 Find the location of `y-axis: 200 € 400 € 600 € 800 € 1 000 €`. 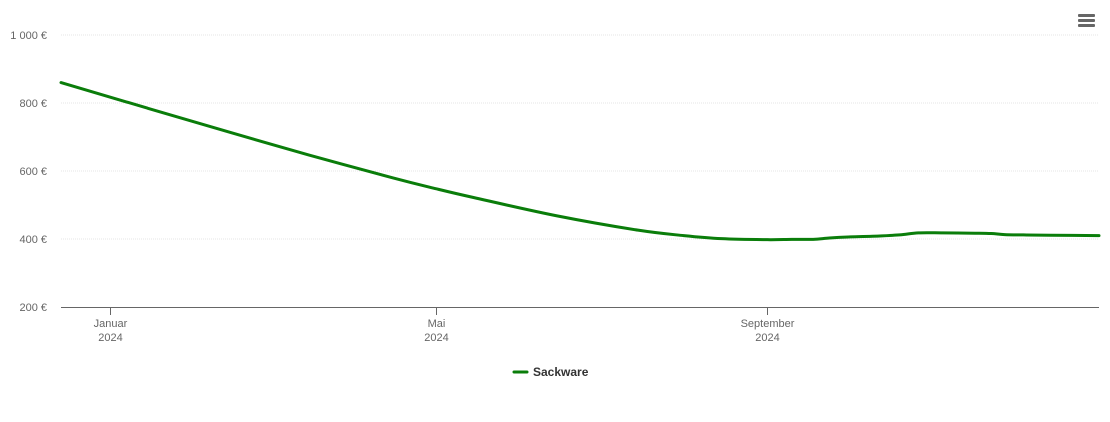

y-axis: 200 € 400 € 600 € 800 € 1 000 € is located at coordinates (28, 172).